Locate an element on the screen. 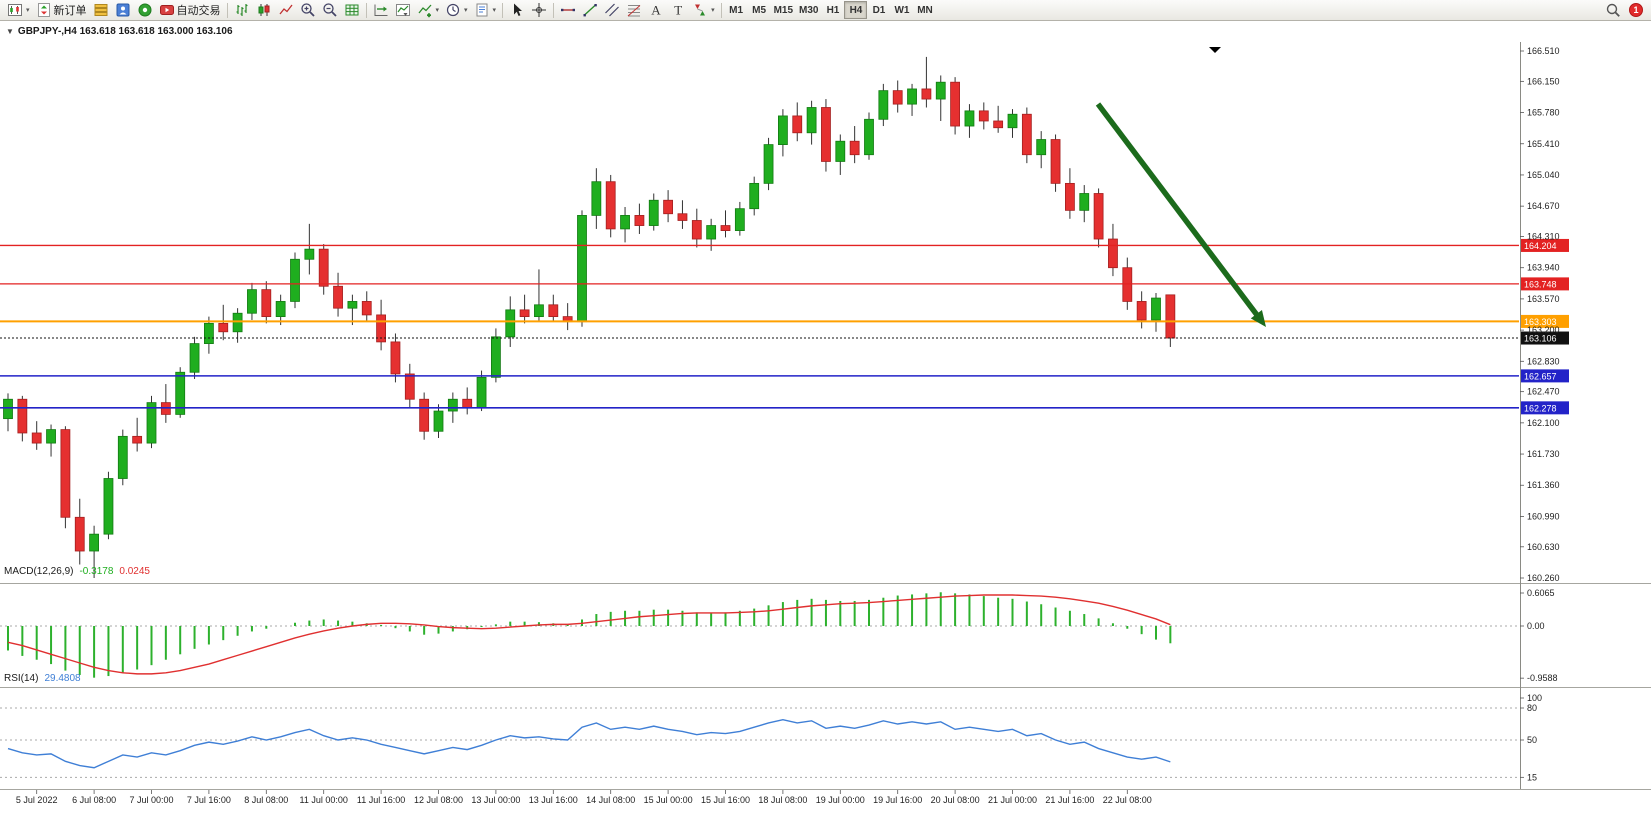 The image size is (1651, 830). cursor-button is located at coordinates (517, 10).